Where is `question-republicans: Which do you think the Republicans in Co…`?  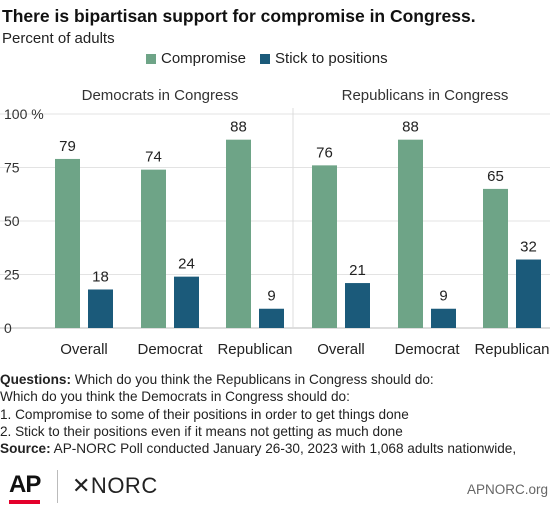
question-republicans: Which do you think the Republicans in Co… is located at coordinates (252, 379).